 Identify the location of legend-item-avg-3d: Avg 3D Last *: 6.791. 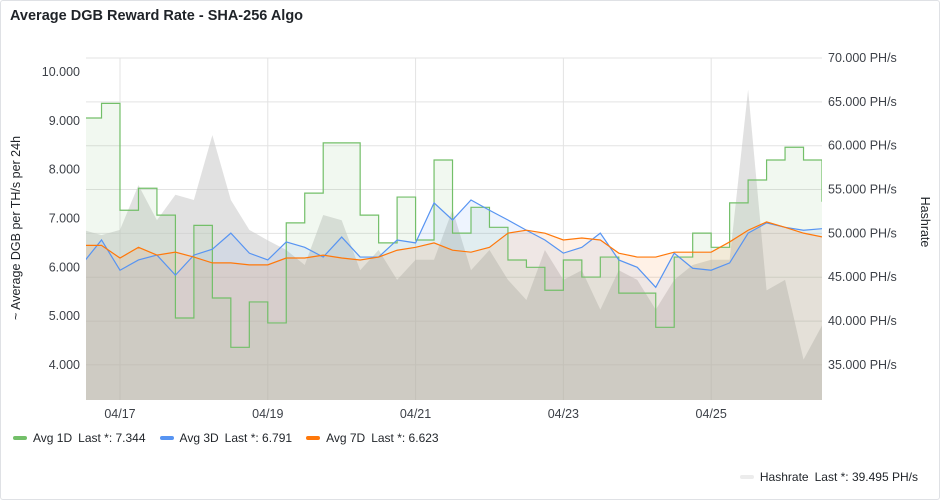
(226, 438).